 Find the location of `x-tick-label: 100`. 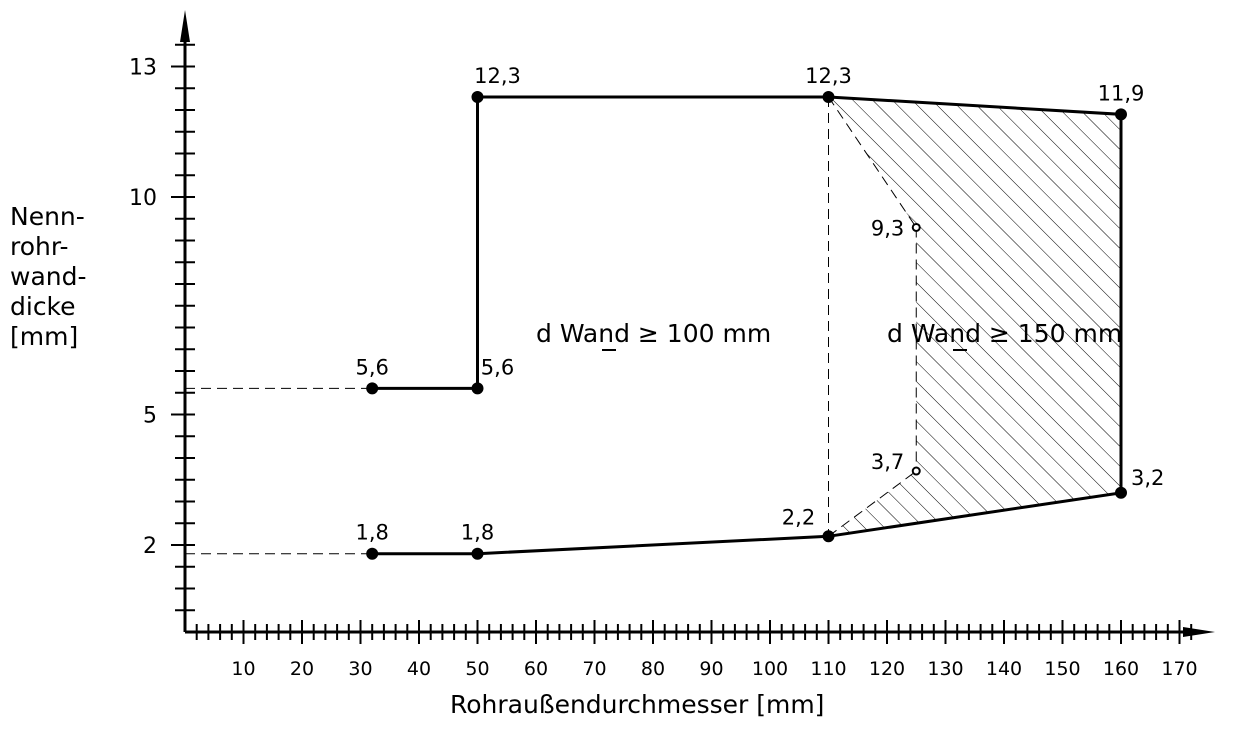

x-tick-label: 100 is located at coordinates (770, 669).